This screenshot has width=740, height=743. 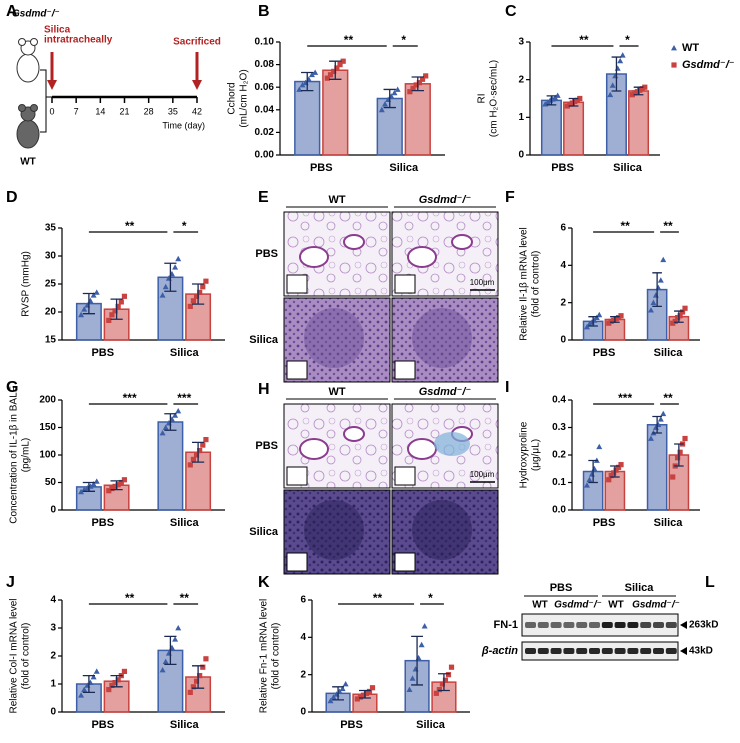 I want to click on y-axis-label: RVSP (mmHg), so click(x=26, y=284).